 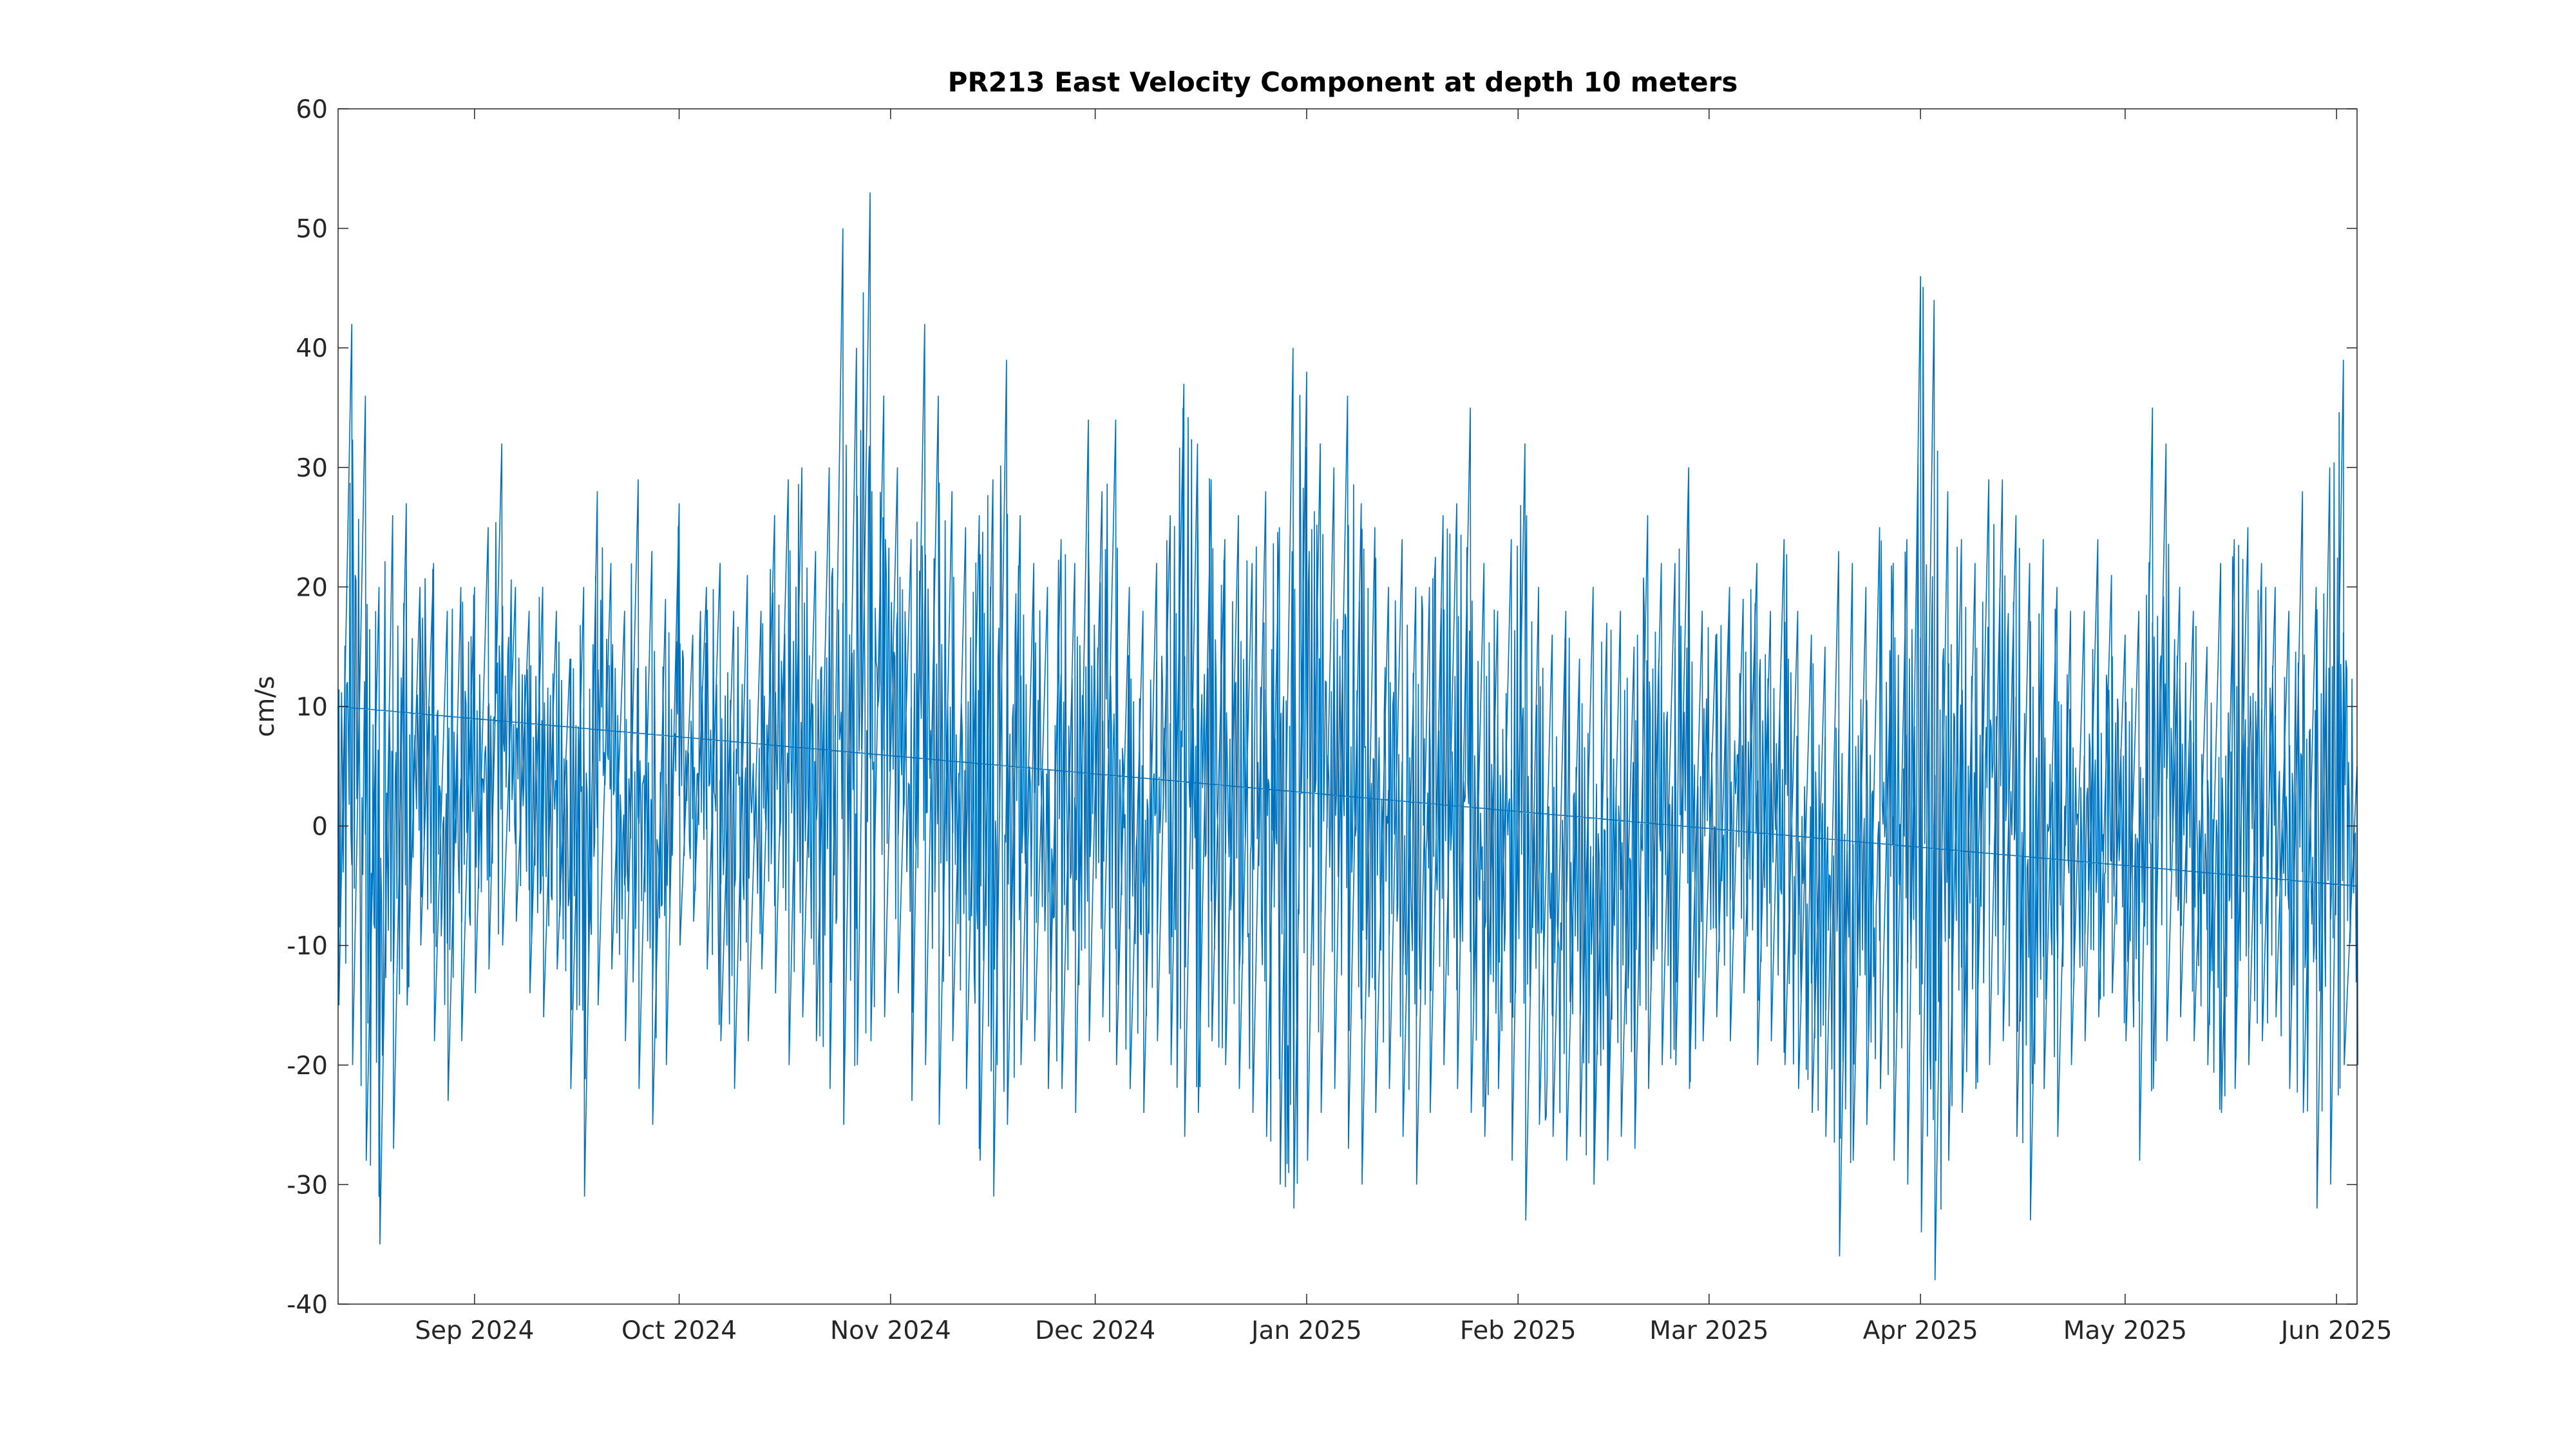 What do you see at coordinates (1921, 1331) in the screenshot?
I see `x-tick-label: Apr 2025` at bounding box center [1921, 1331].